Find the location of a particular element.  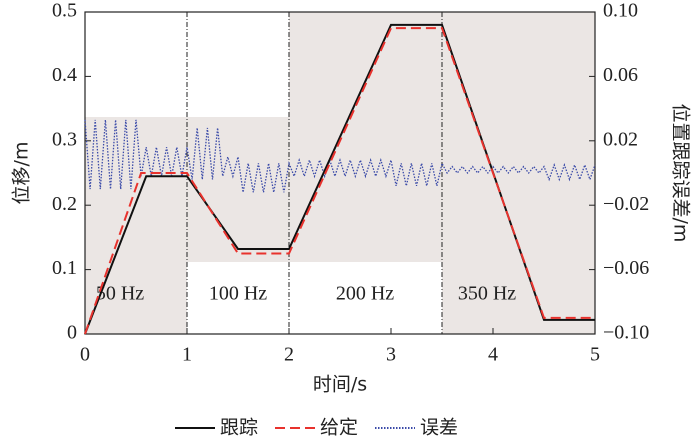

legend-label: 给定 is located at coordinates (339, 428).